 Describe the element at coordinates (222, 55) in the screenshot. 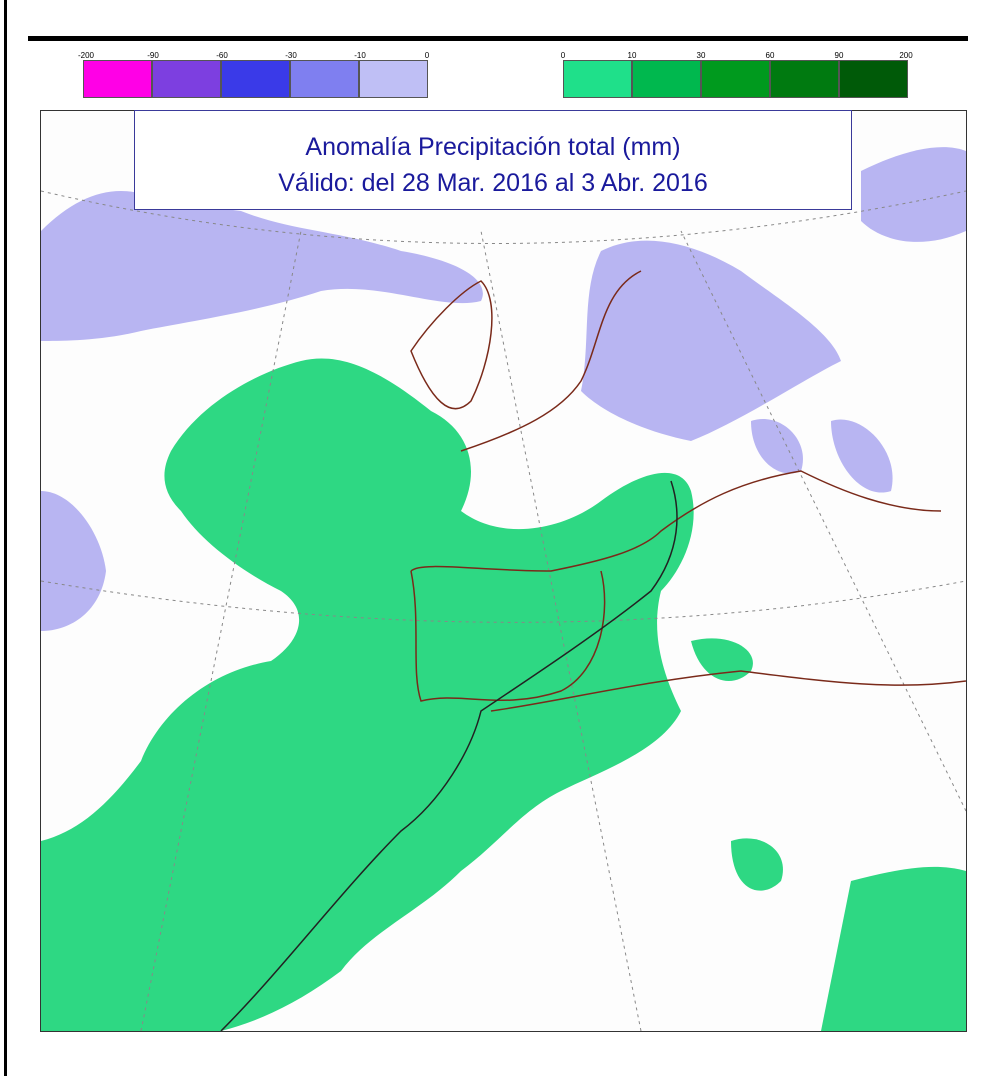

I see `legend-label: -60` at that location.